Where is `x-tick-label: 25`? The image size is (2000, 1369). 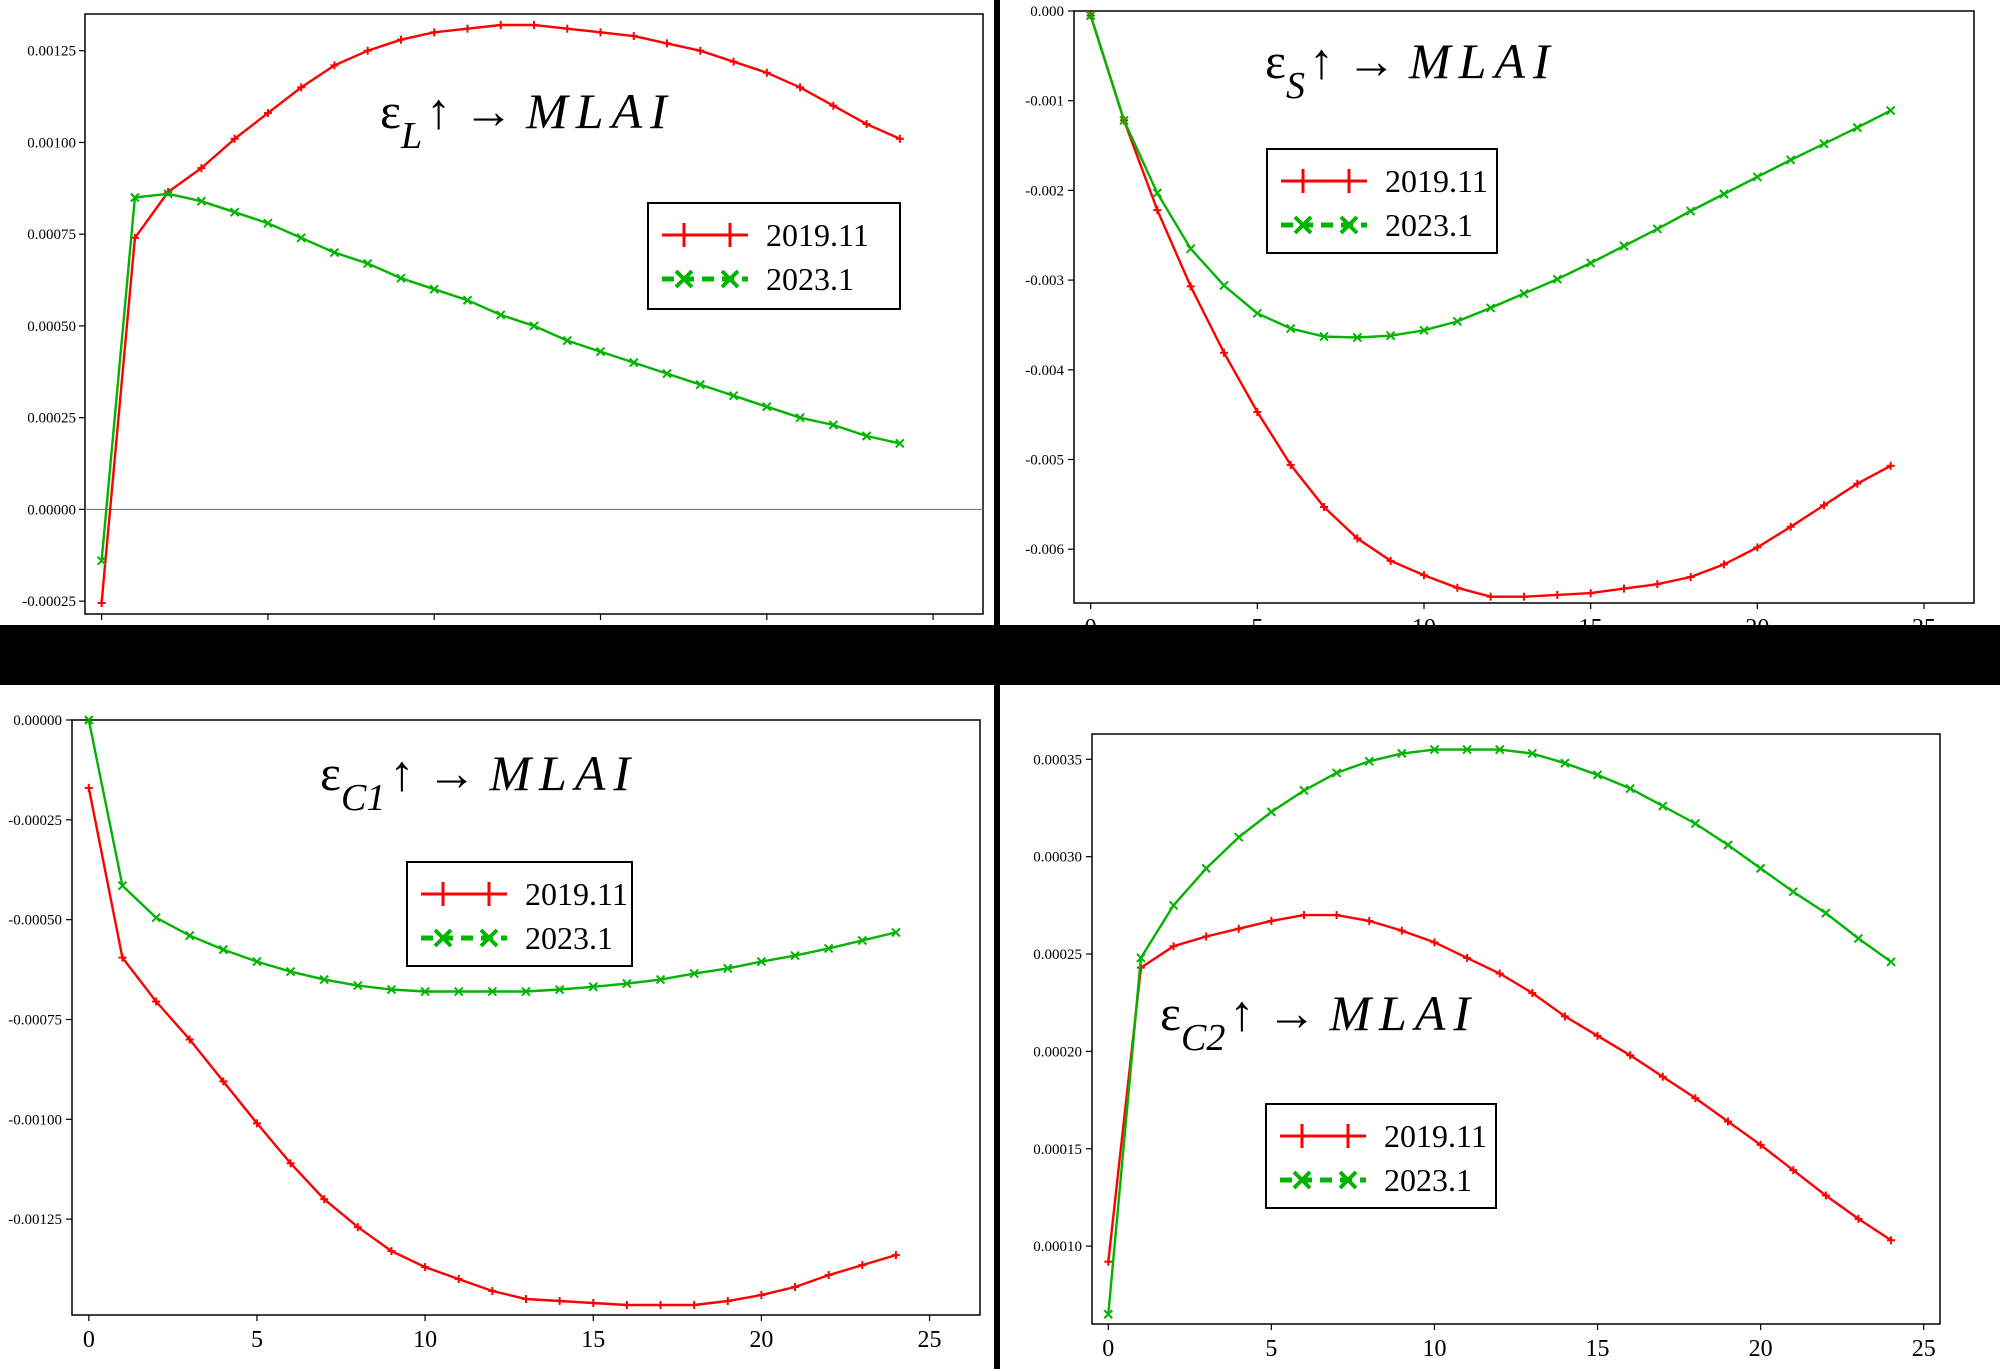 x-tick-label: 25 is located at coordinates (1924, 628).